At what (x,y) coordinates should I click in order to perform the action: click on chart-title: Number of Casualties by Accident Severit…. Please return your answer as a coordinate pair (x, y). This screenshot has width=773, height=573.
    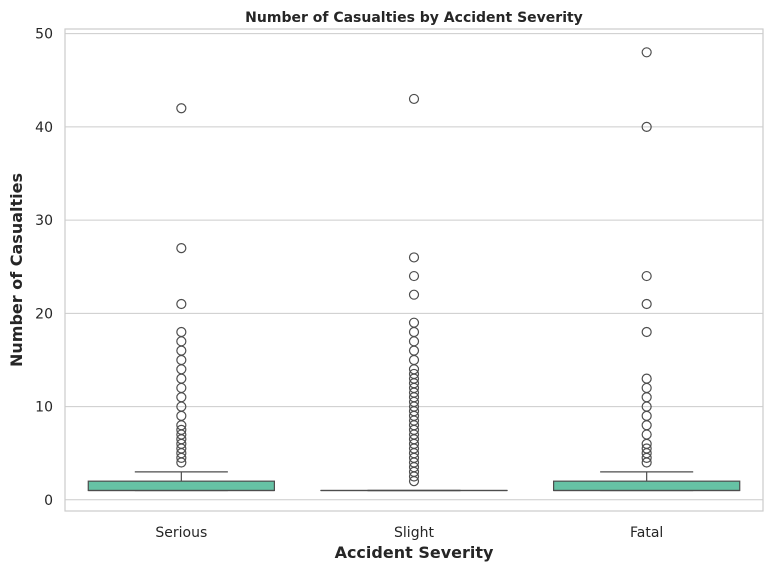
    Looking at the image, I should click on (414, 18).